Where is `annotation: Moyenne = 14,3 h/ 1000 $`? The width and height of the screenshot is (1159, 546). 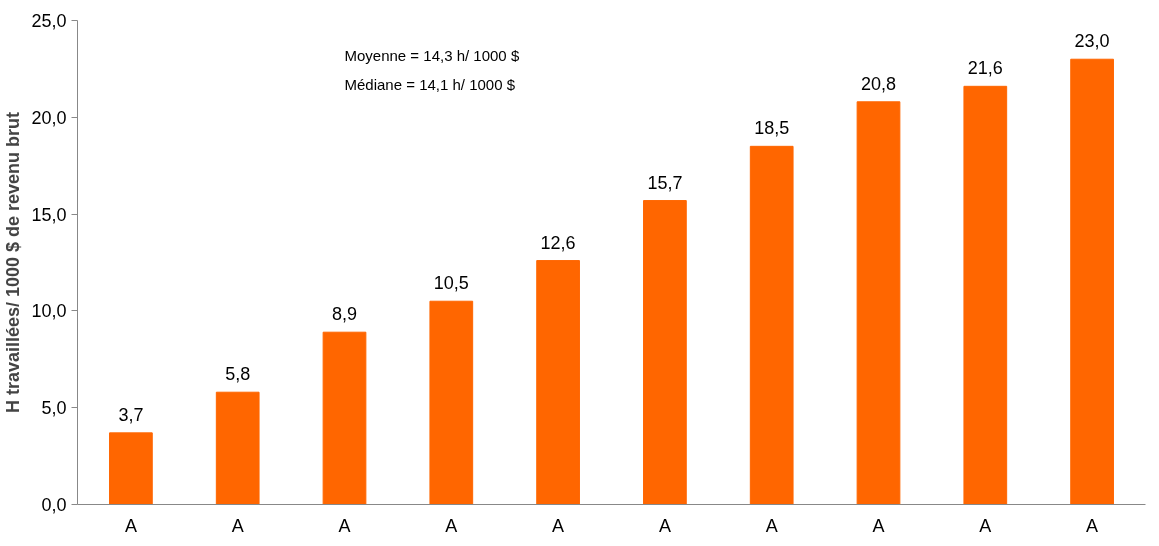 annotation: Moyenne = 14,3 h/ 1000 $ is located at coordinates (432, 55).